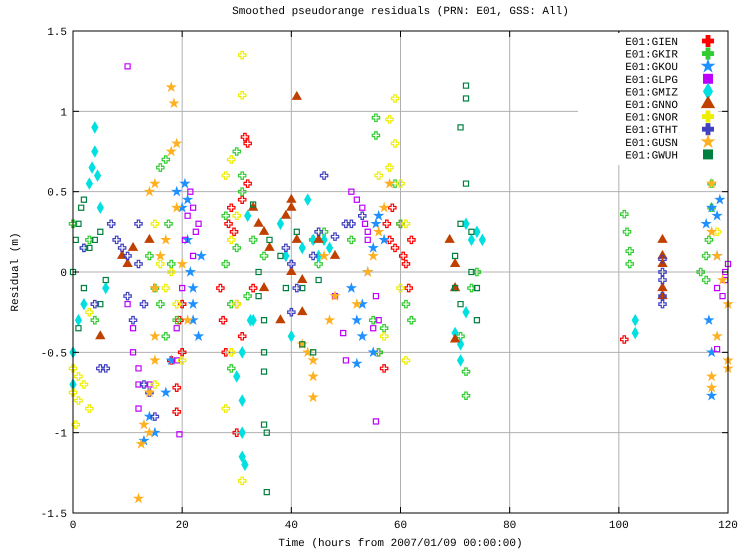 This screenshot has height=554, width=742. Describe the element at coordinates (53, 354) in the screenshot. I see `y-tick-label: -0.5` at that location.